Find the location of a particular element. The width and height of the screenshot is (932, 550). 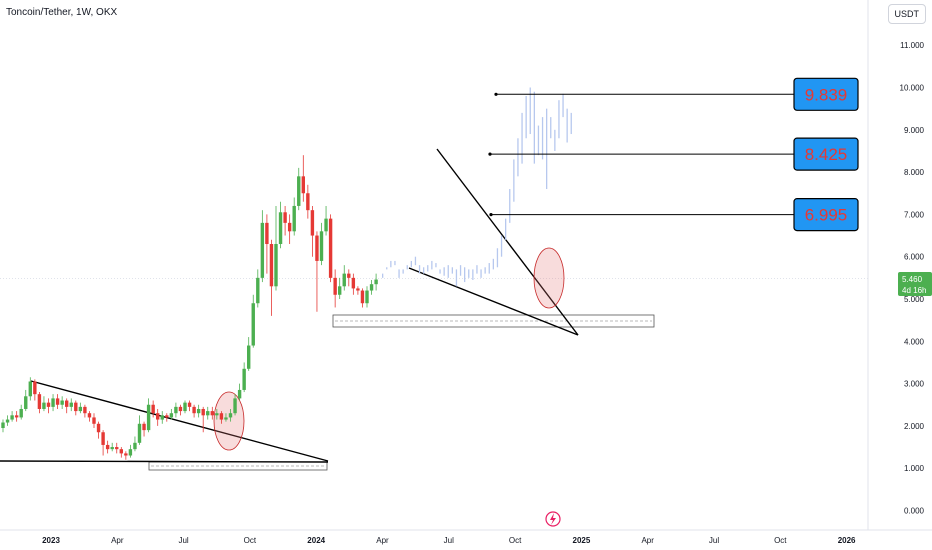

price-tick-label: 5.000 is located at coordinates (914, 299).